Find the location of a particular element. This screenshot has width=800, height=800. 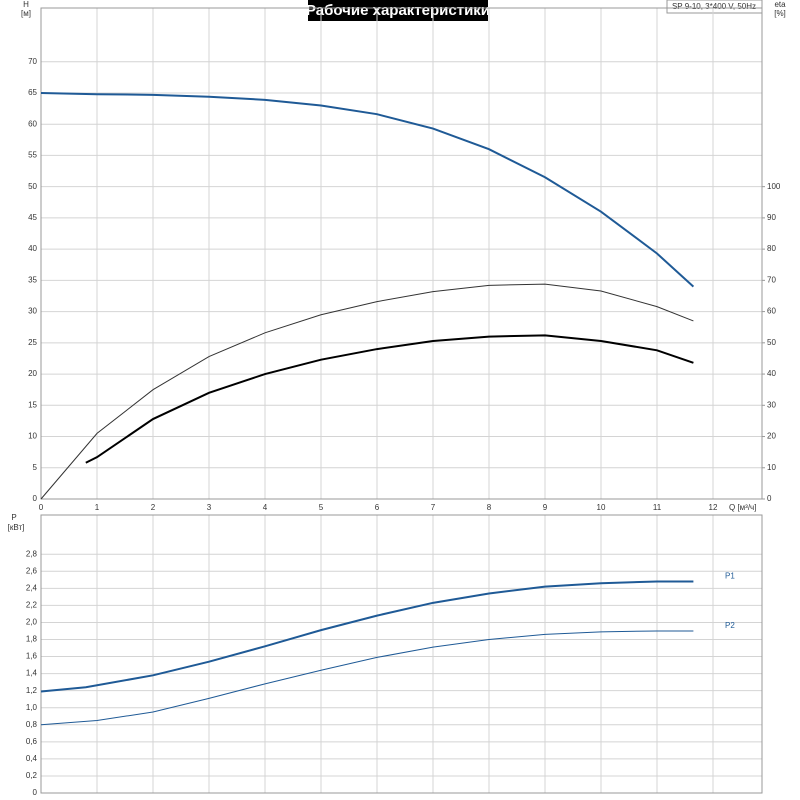

chart-title: Рабочие характеристики is located at coordinates (398, 10).